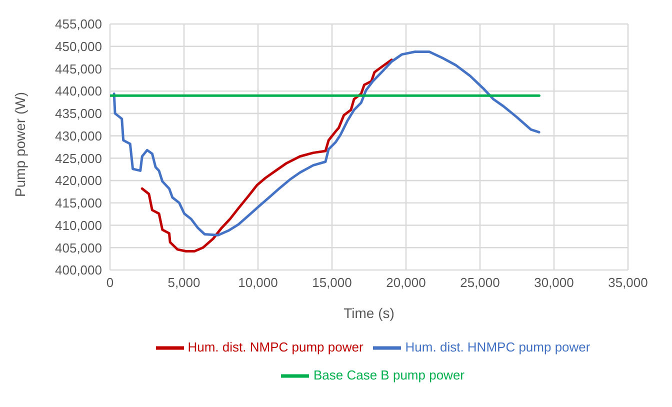  I want to click on y-tick-label: 445,000, so click(78, 68).